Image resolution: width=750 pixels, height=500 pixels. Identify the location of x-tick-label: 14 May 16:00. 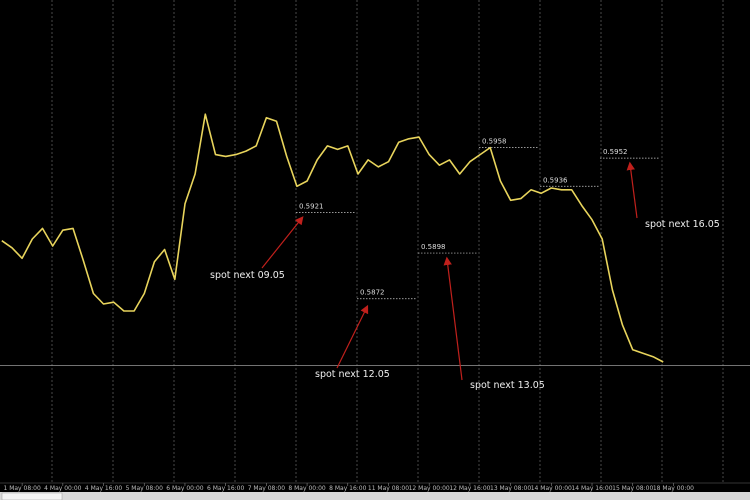
(591, 488).